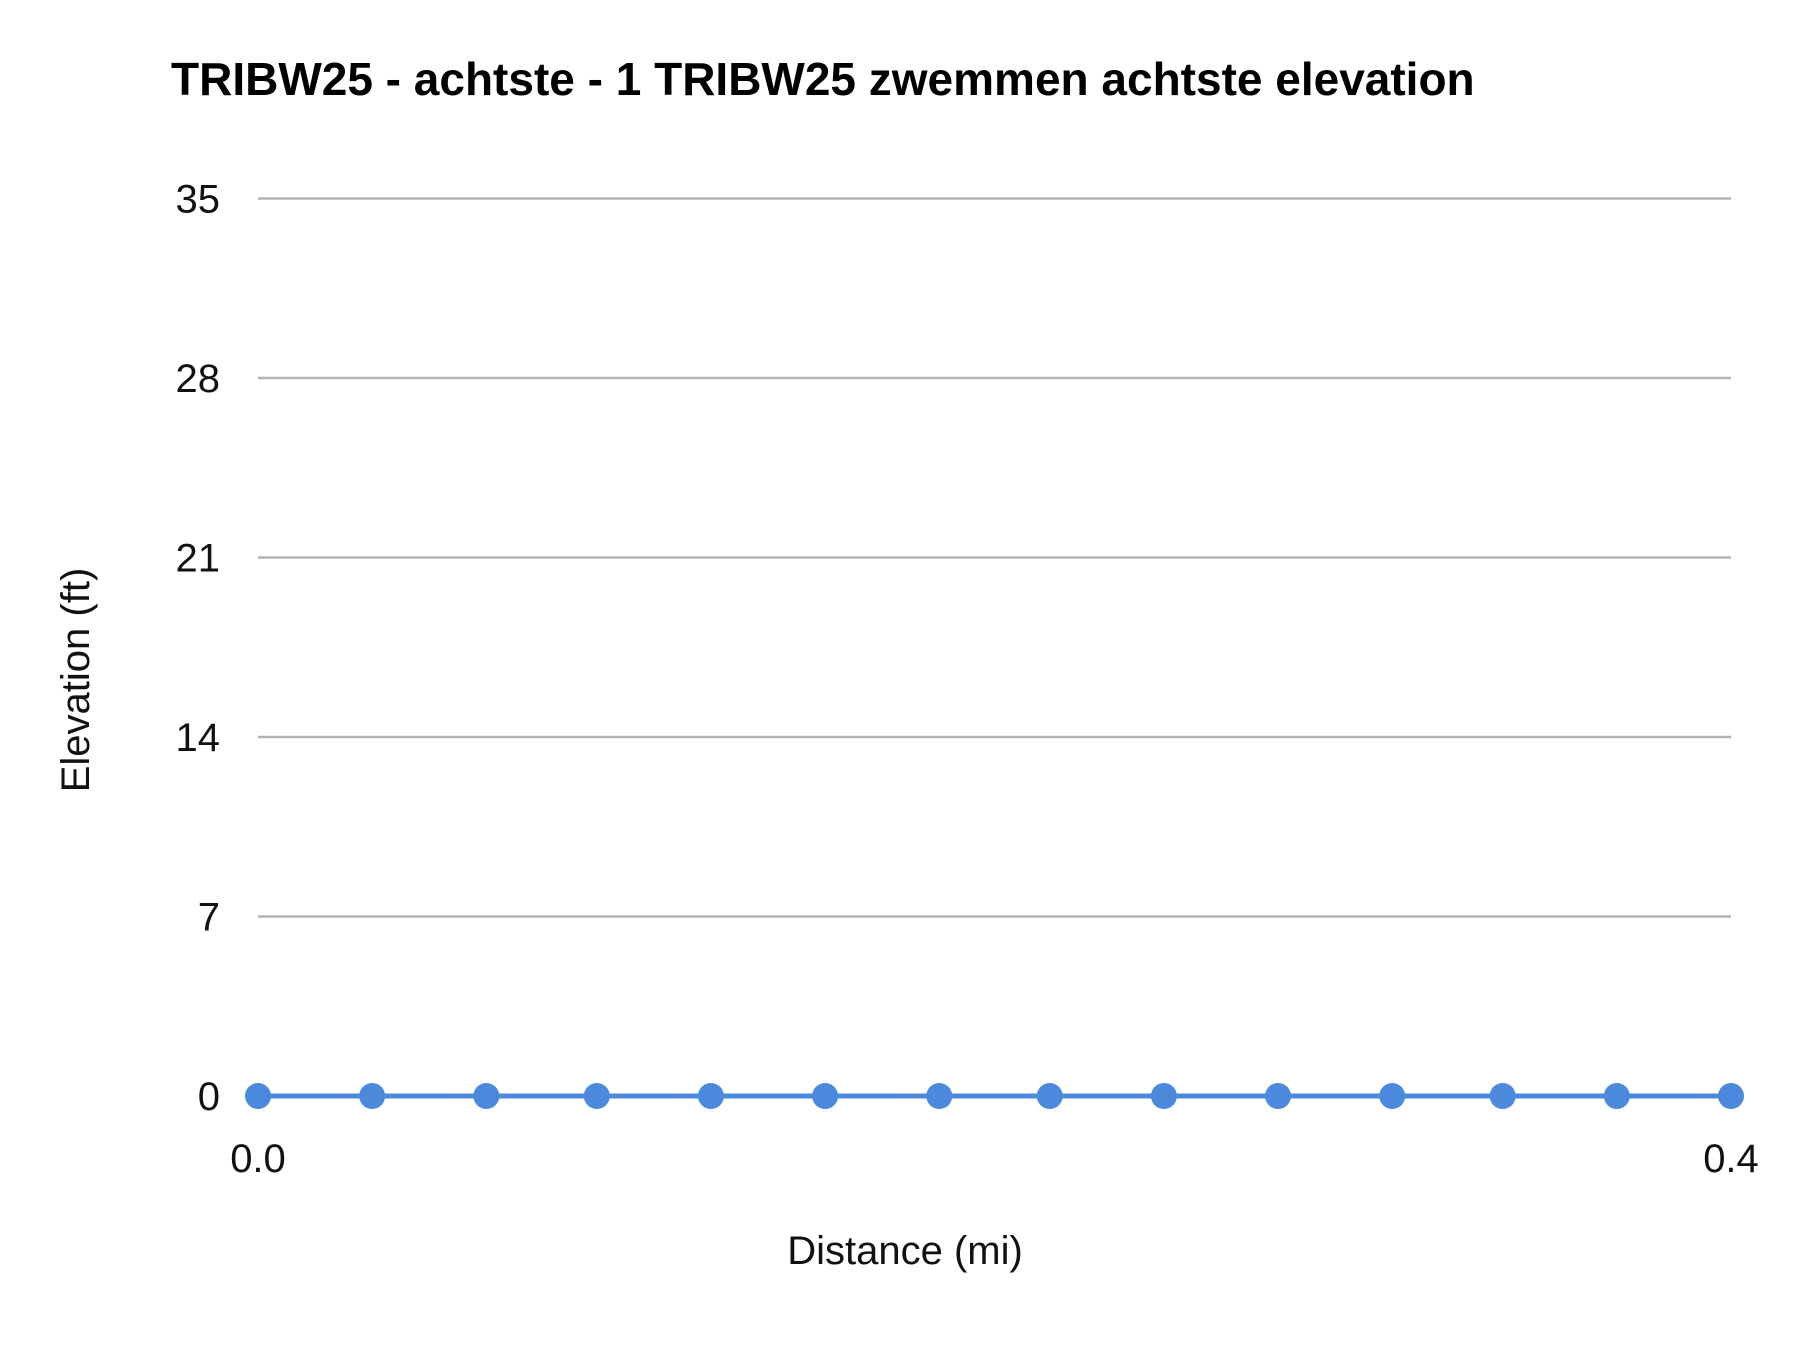 The image size is (1800, 1350). I want to click on y-tick-label: 35, so click(198, 200).